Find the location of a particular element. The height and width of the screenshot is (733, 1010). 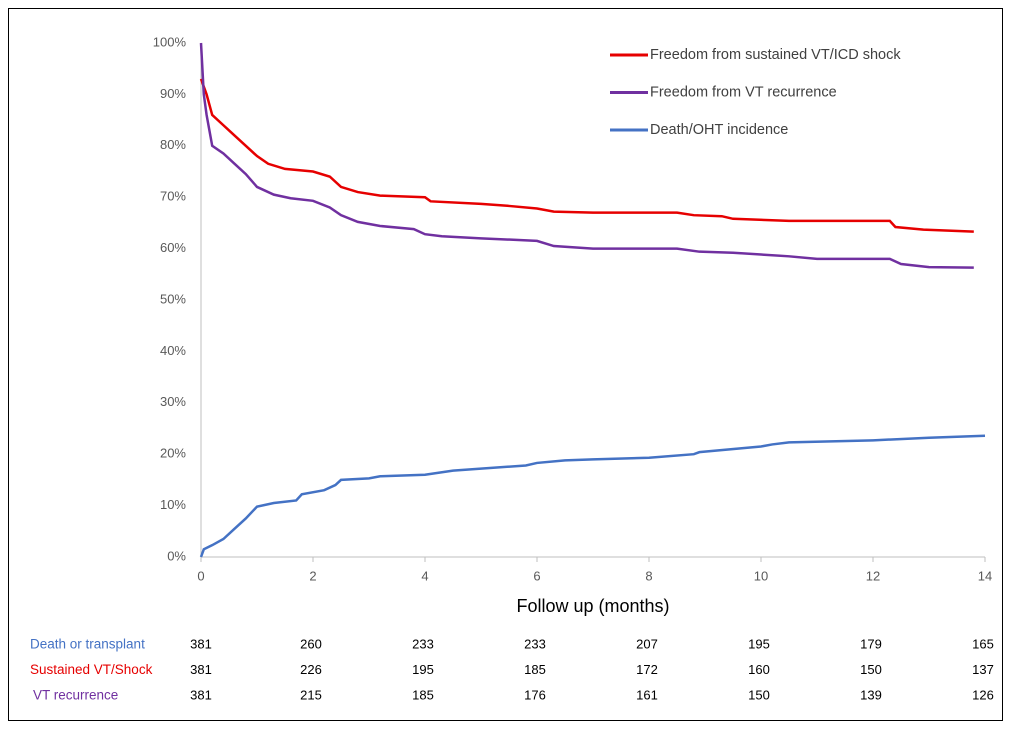

risk-count: 207 is located at coordinates (647, 643).